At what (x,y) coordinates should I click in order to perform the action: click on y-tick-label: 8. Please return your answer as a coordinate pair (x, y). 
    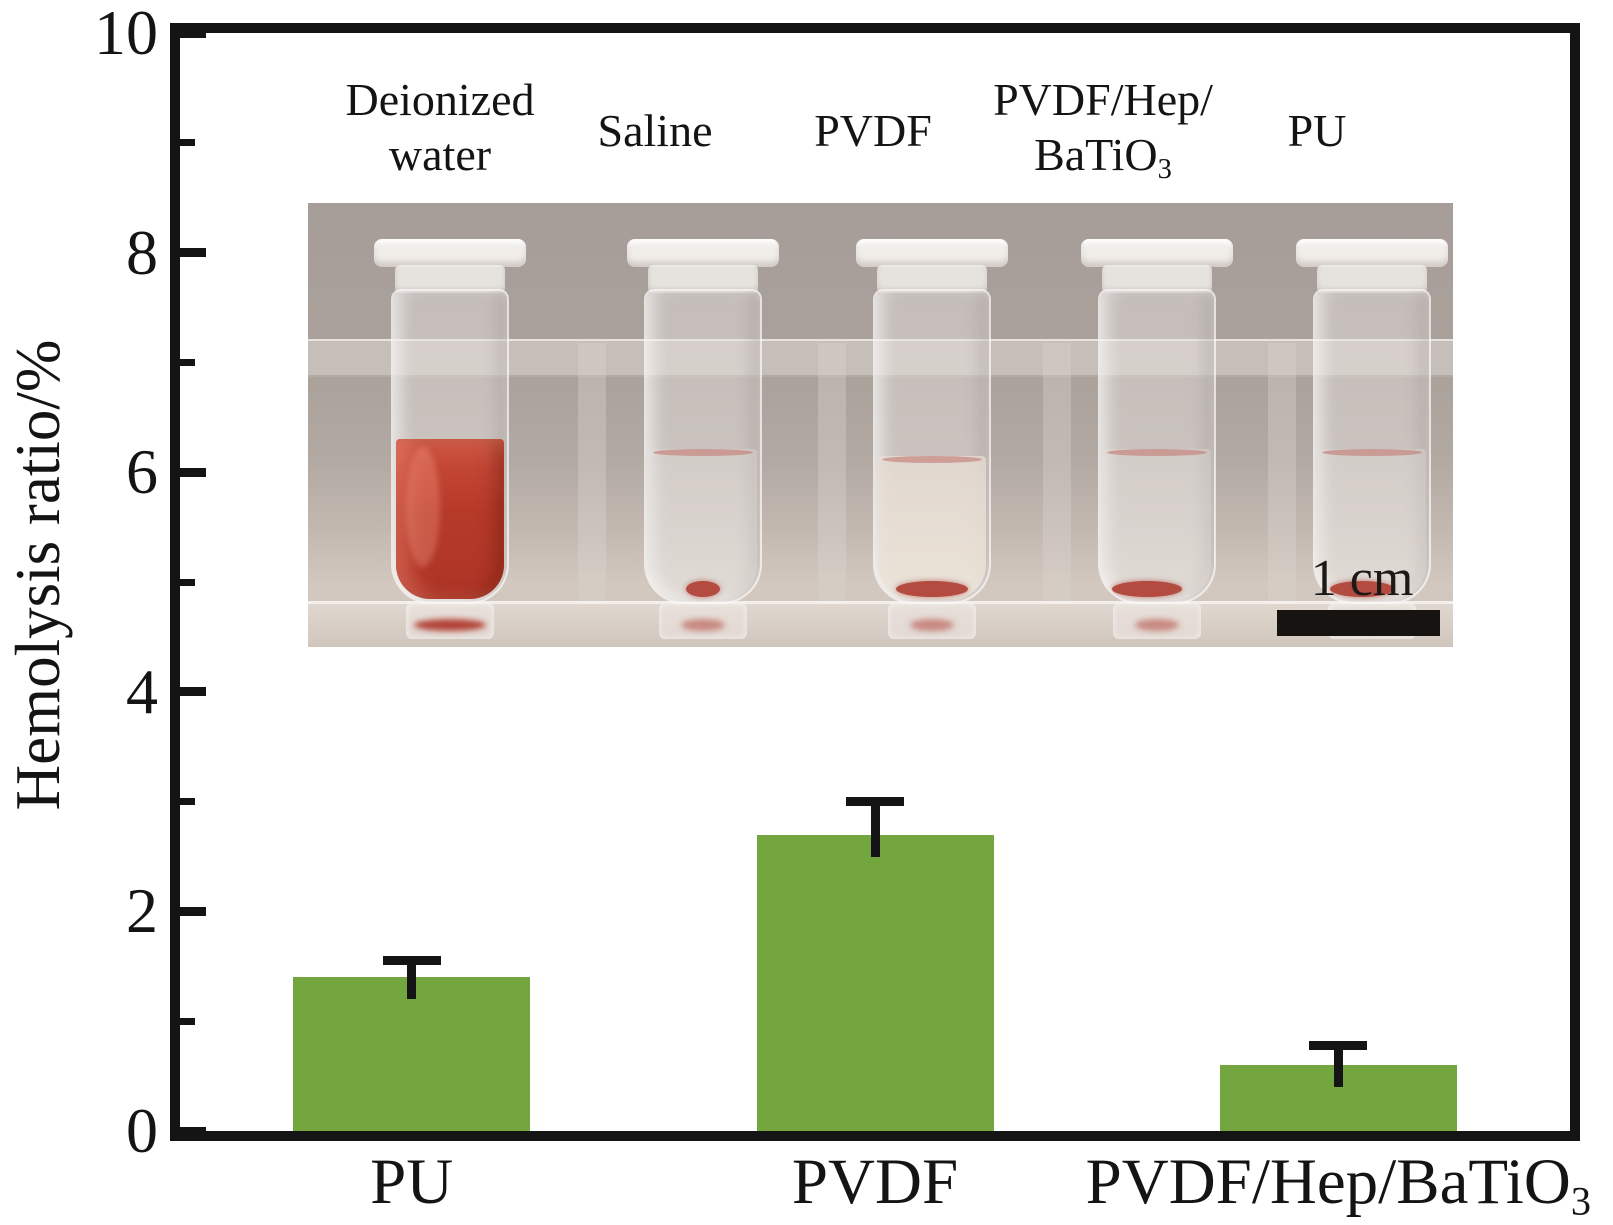
    Looking at the image, I should click on (142, 252).